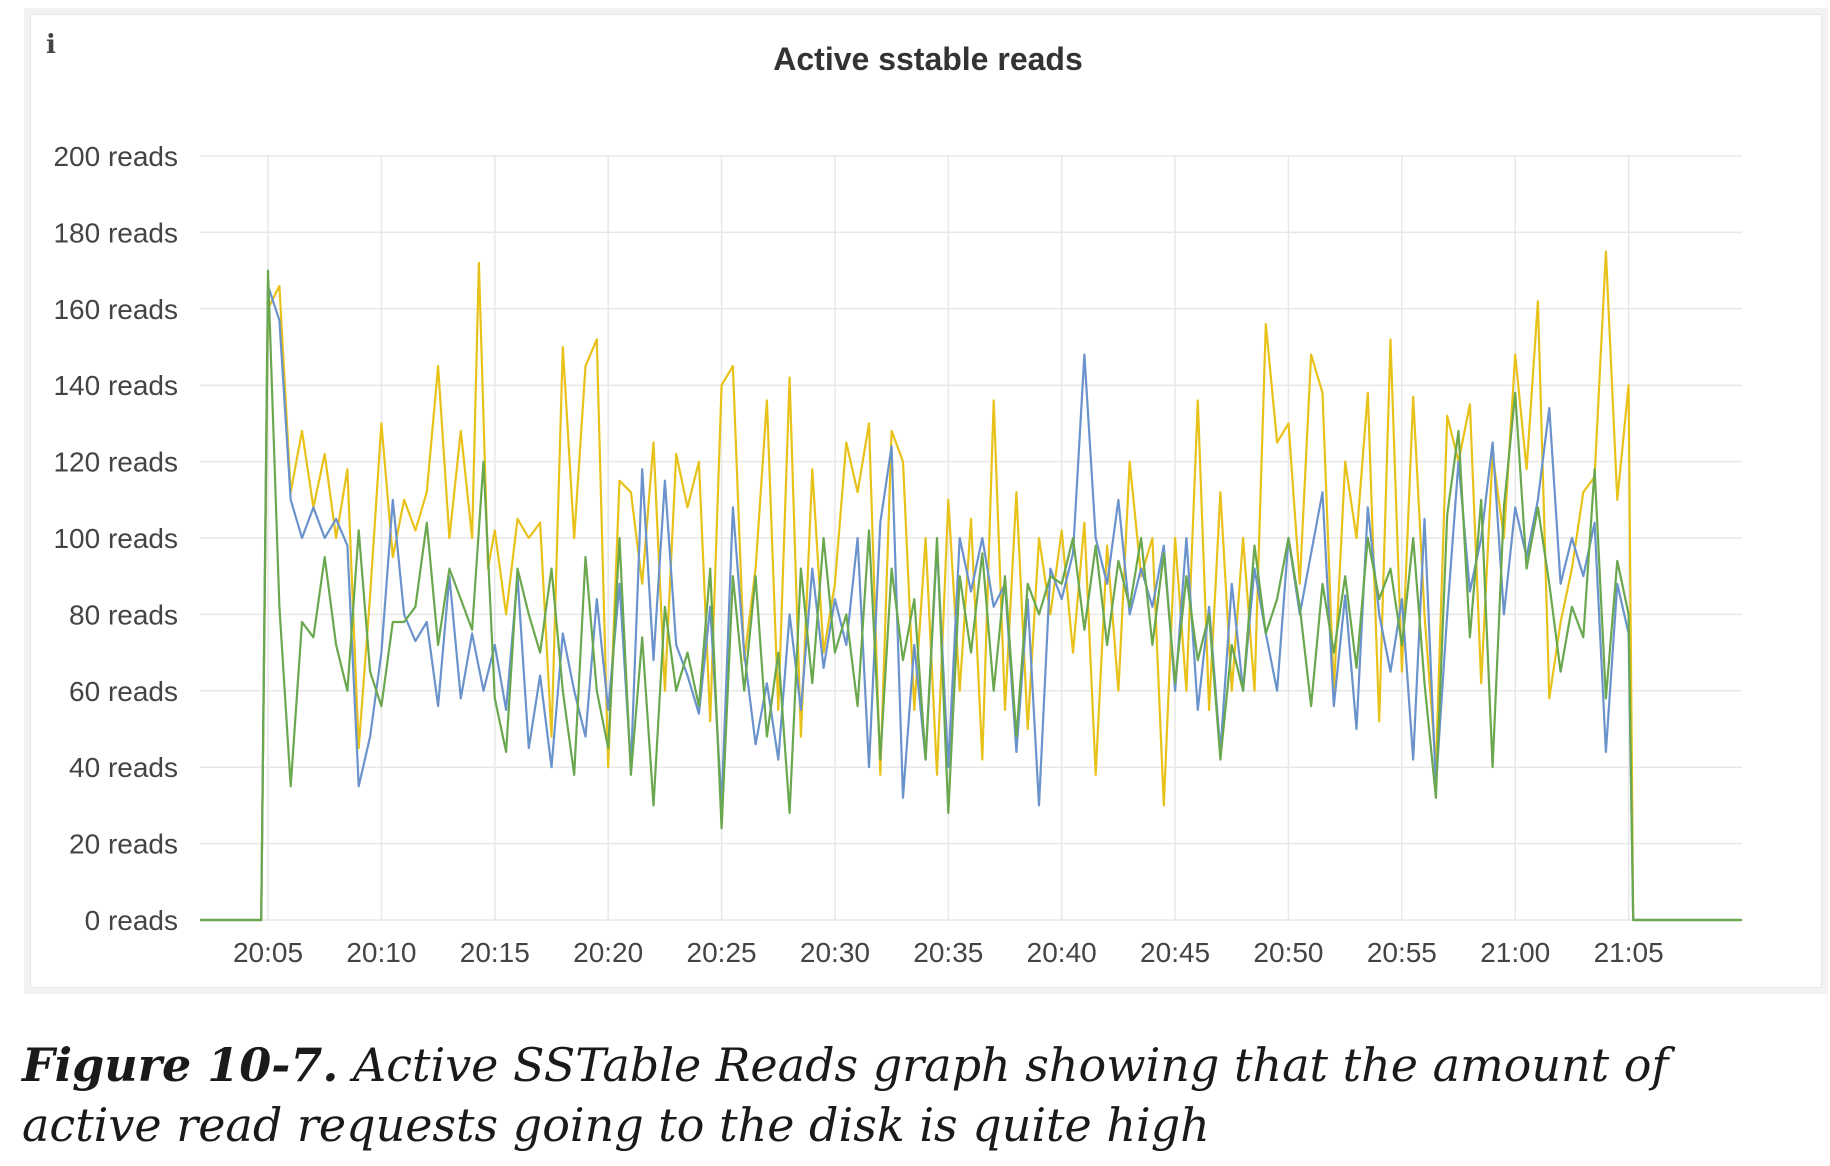 This screenshot has height=1166, width=1830. Describe the element at coordinates (123, 767) in the screenshot. I see `y-tick-label: 40 reads` at that location.